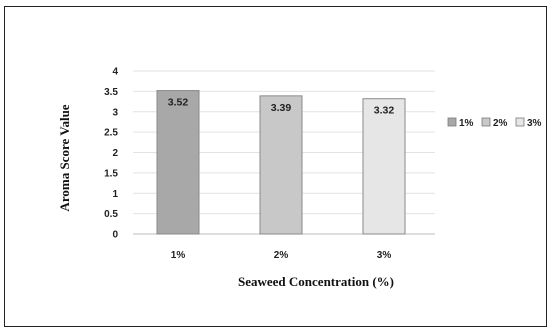 The height and width of the screenshot is (334, 553). Describe the element at coordinates (534, 123) in the screenshot. I see `legend-label: 3%` at that location.